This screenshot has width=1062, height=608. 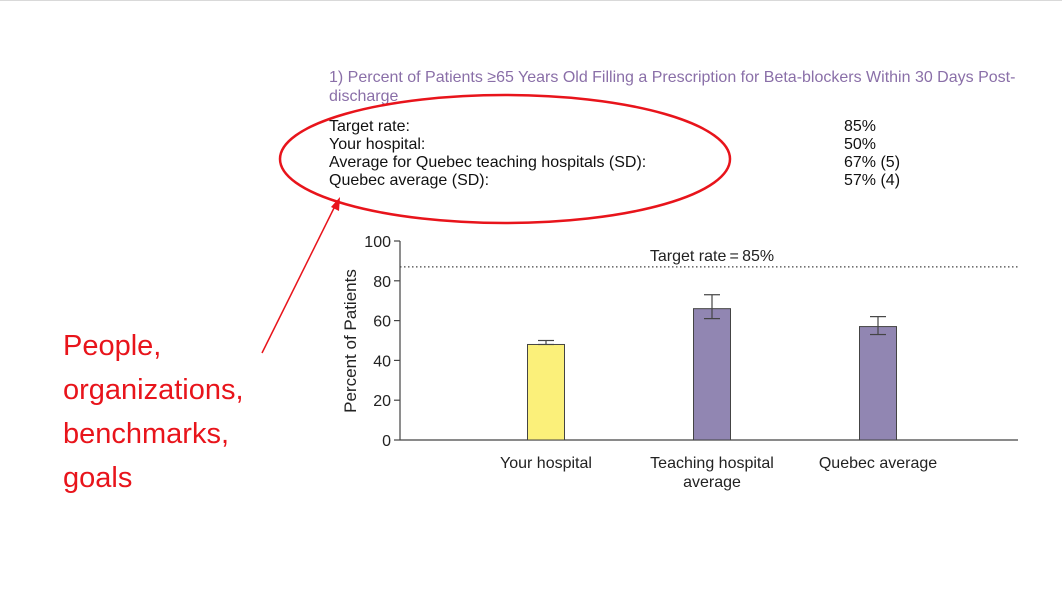 I want to click on stat-row-target: Target rate: 85%, so click(x=619, y=127).